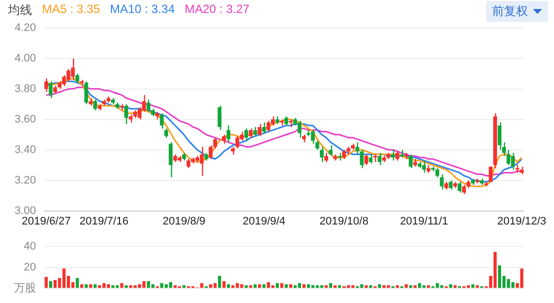  Describe the element at coordinates (217, 10) in the screenshot. I see `text: MA20 : 3.27` at that location.